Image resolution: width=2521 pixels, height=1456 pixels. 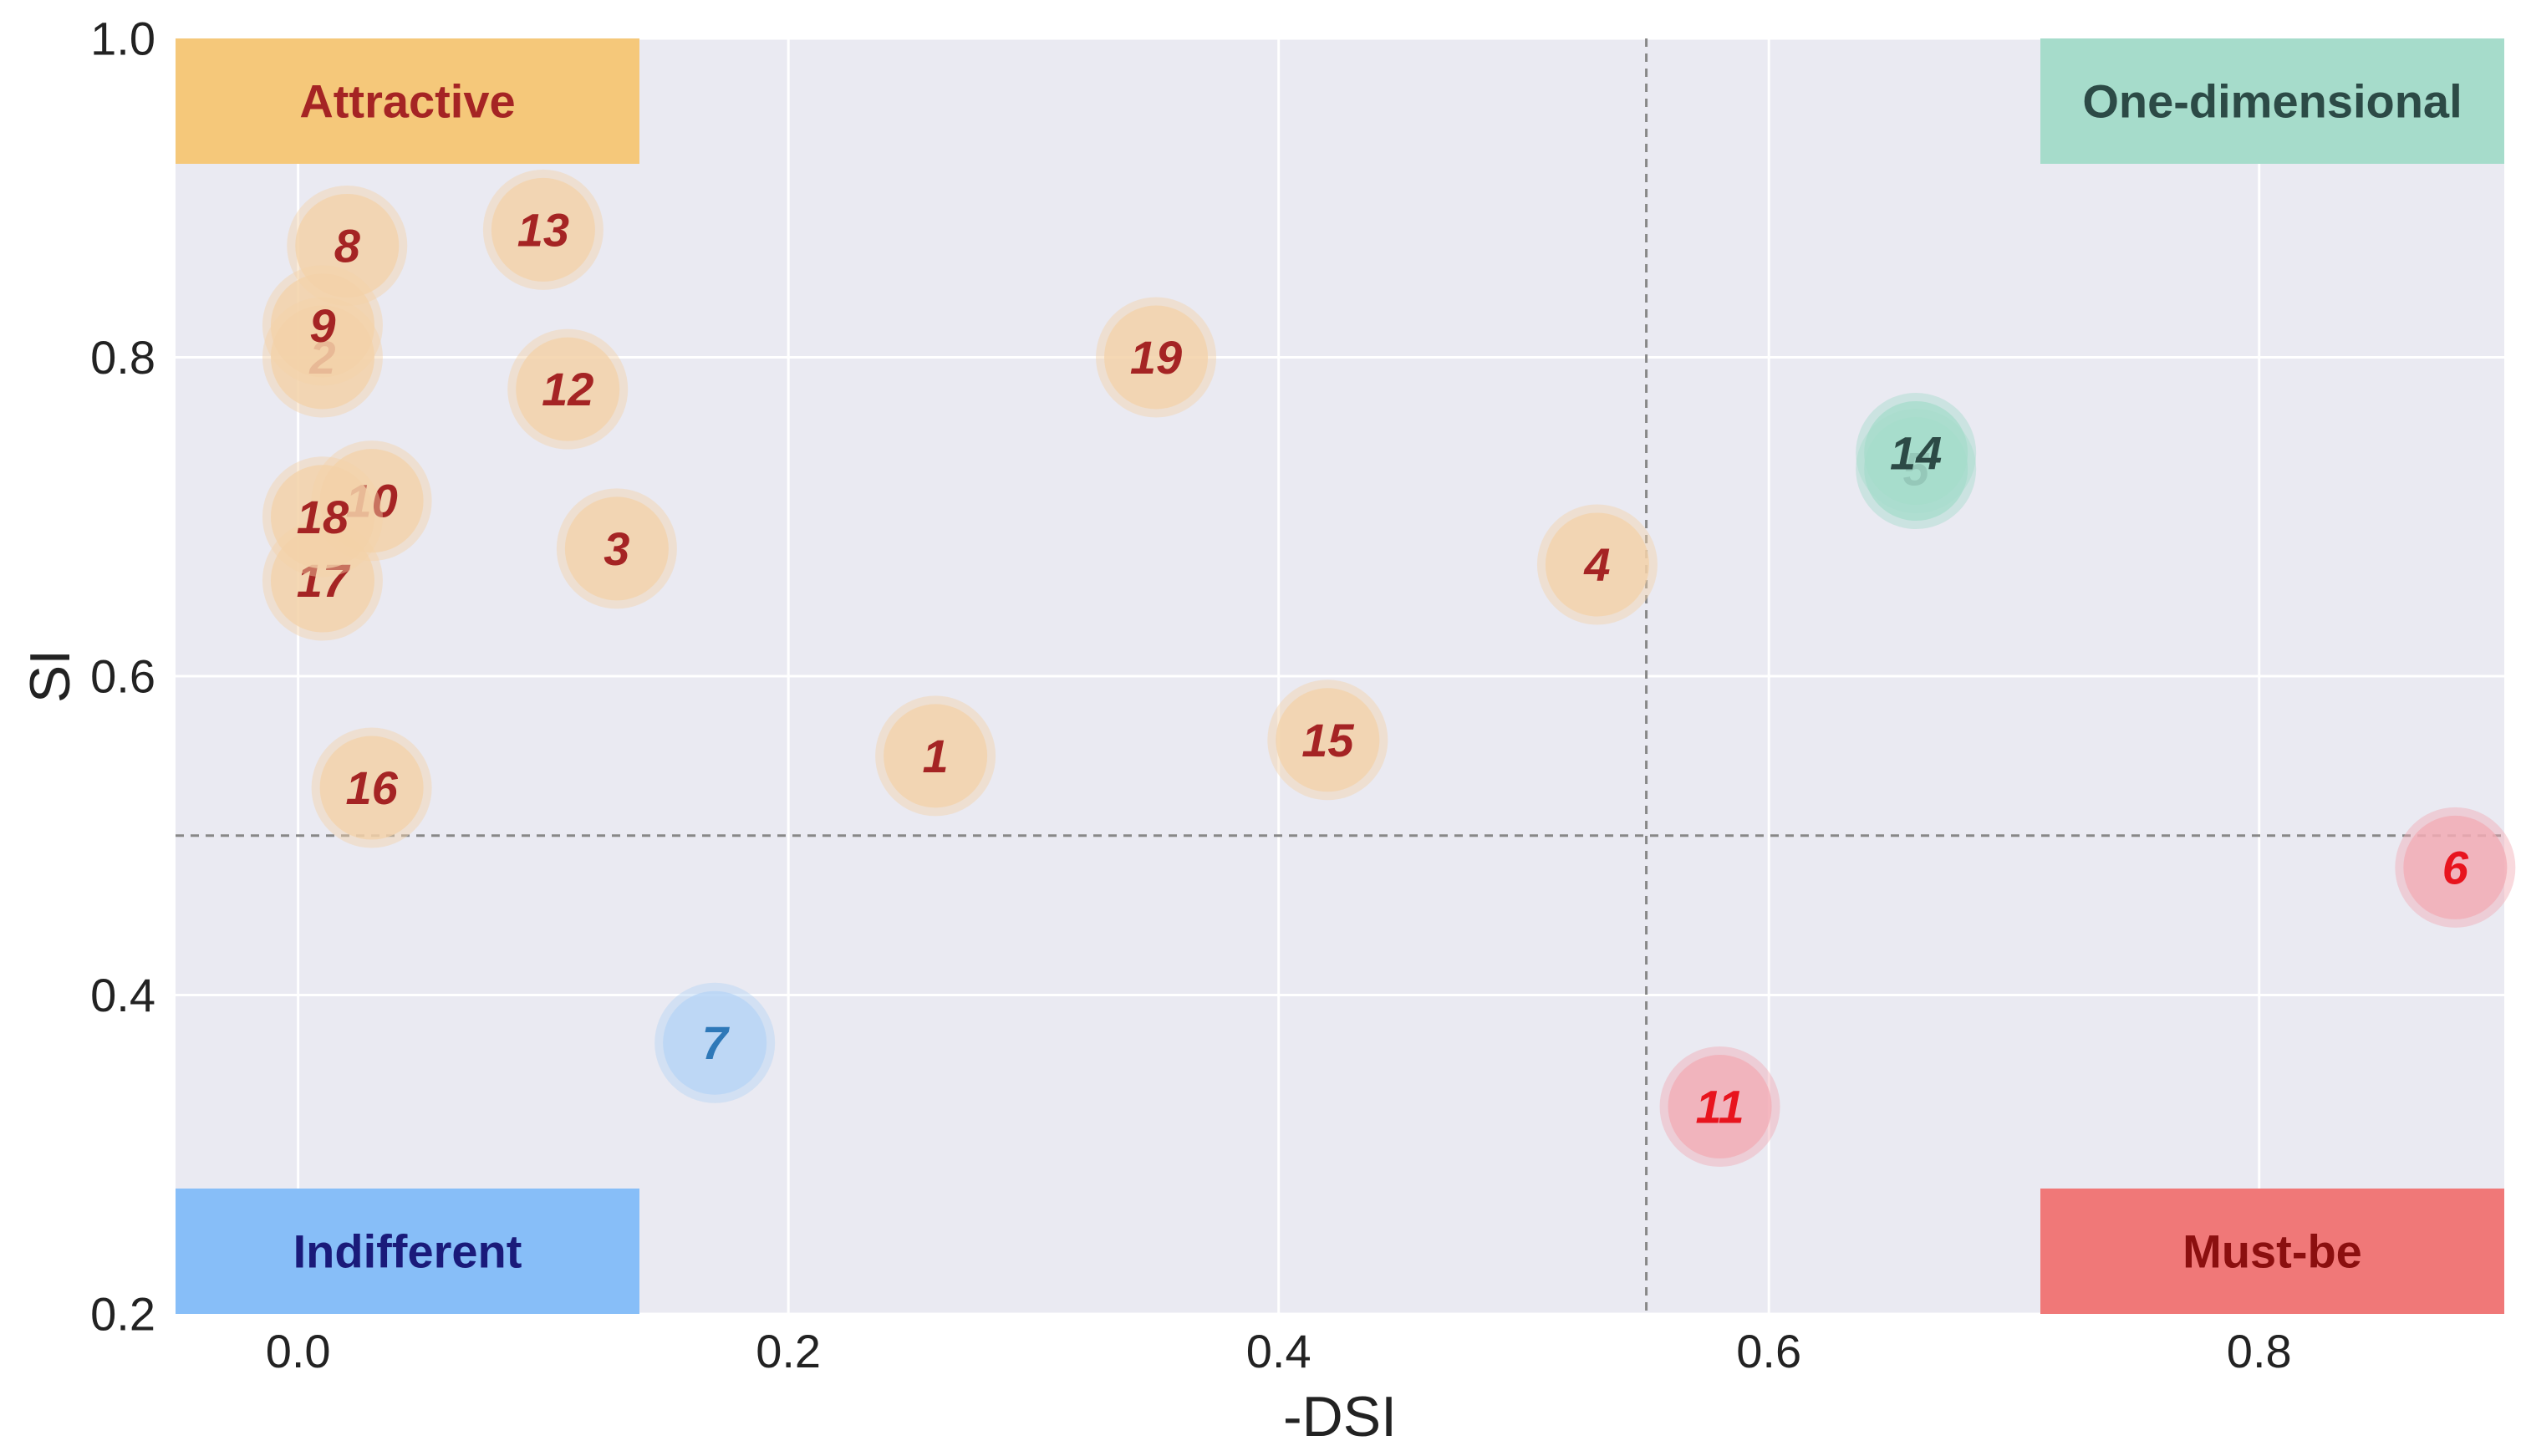 I want to click on data-point-19: 19, so click(x=1156, y=357).